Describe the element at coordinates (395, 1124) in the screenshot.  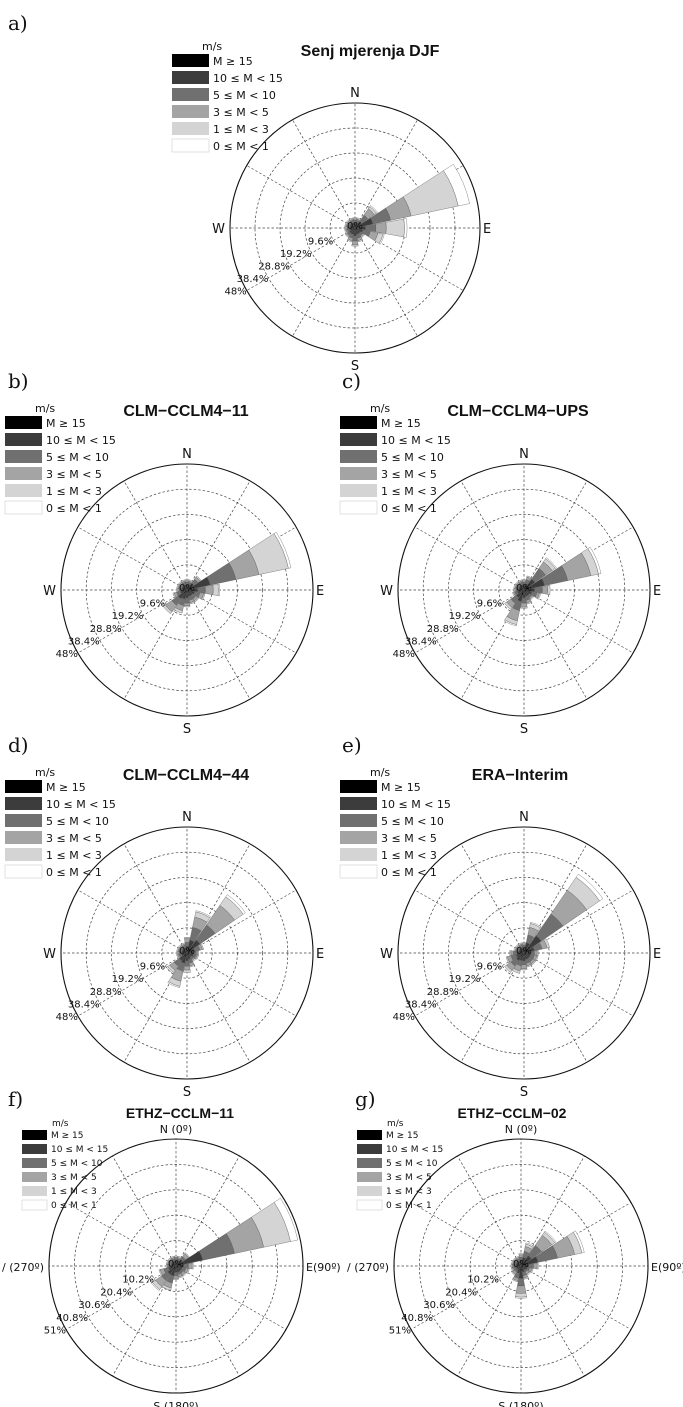
I see `legend-unit: m/s` at that location.